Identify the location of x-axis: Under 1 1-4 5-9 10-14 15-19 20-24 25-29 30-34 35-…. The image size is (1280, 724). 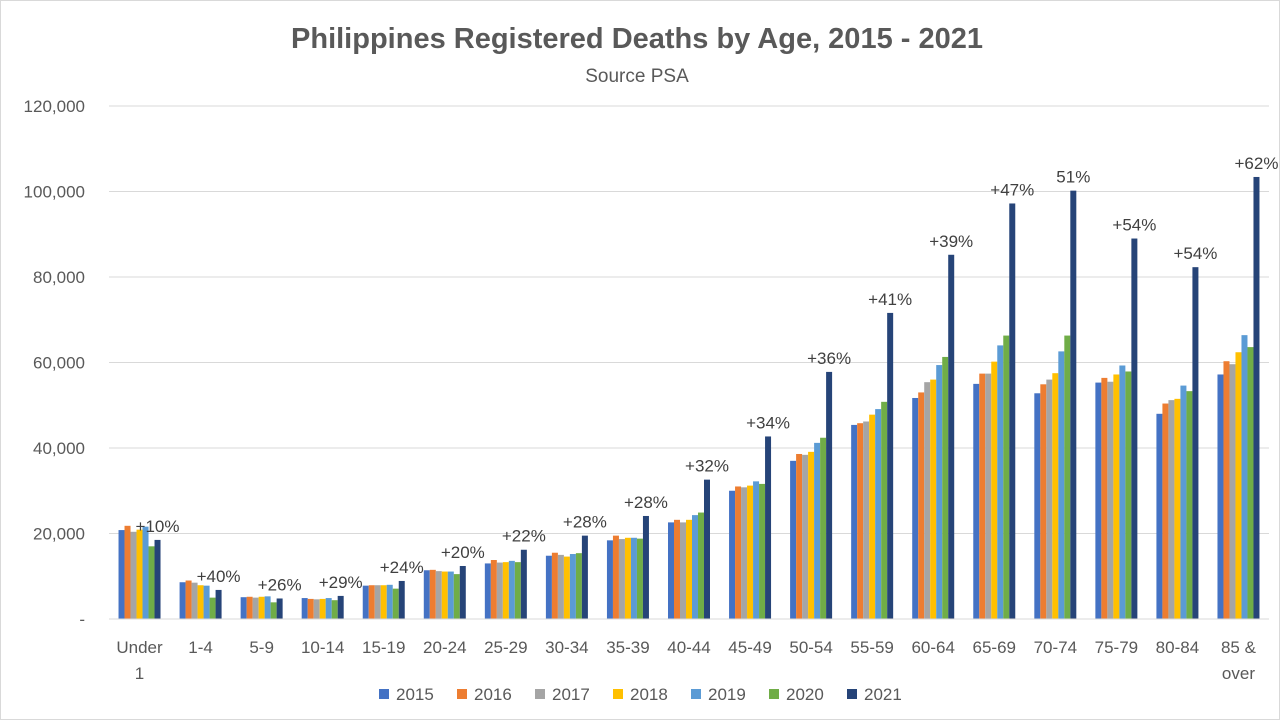
(689, 650).